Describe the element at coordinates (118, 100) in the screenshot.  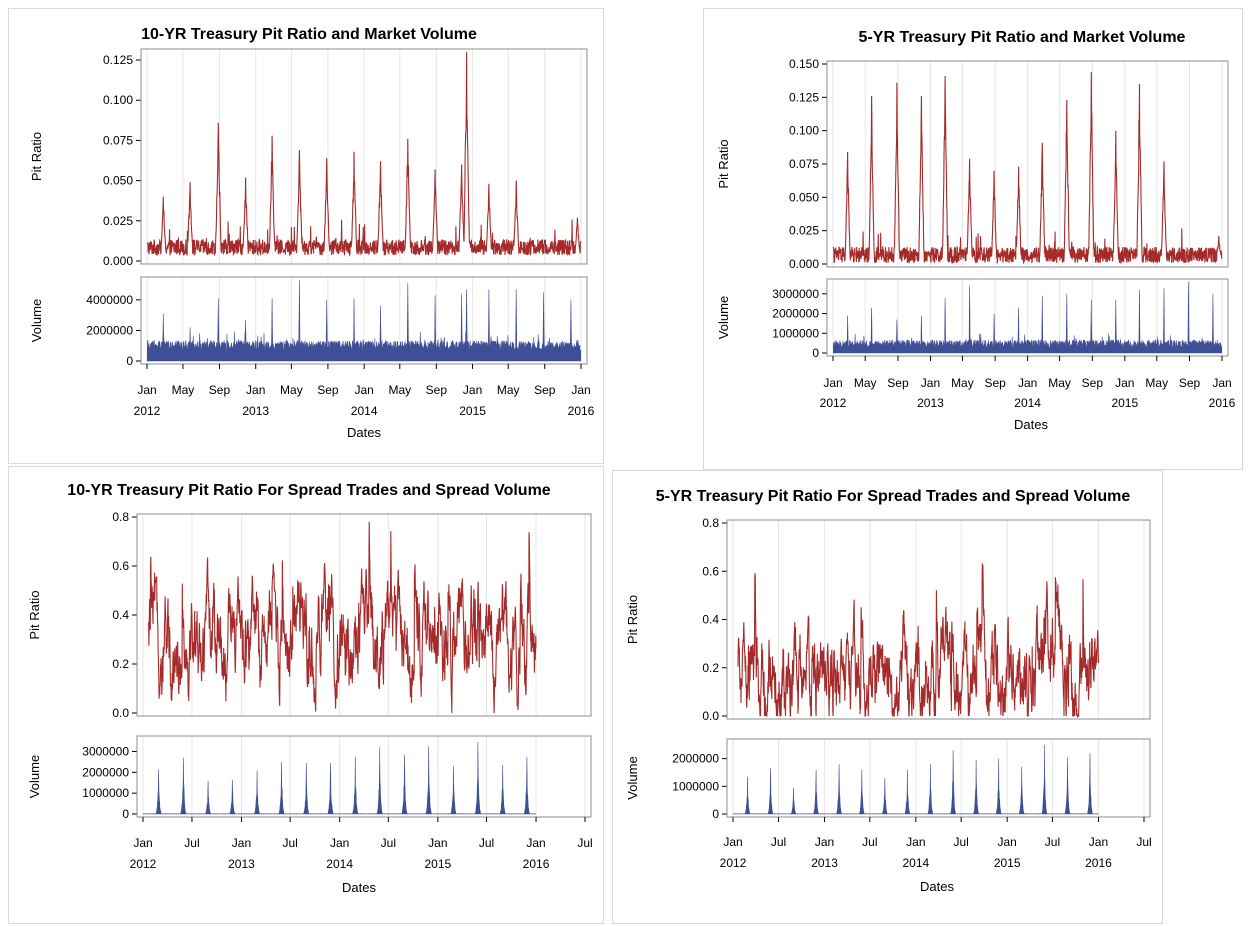
I see `pit-ratio-ytick-label: 0.100` at that location.